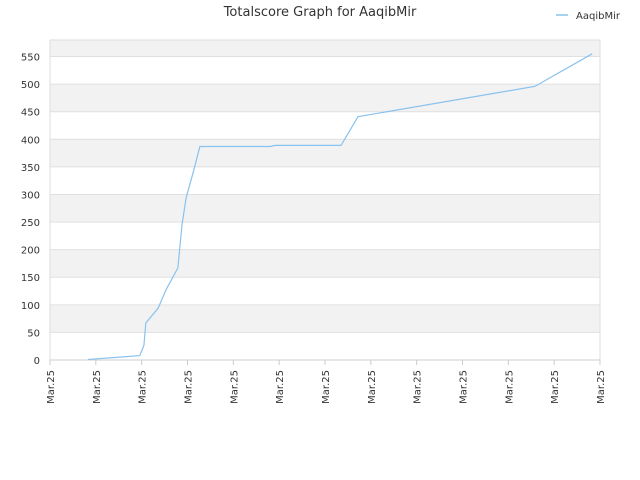  I want to click on y-tick-label: 450, so click(30, 113).